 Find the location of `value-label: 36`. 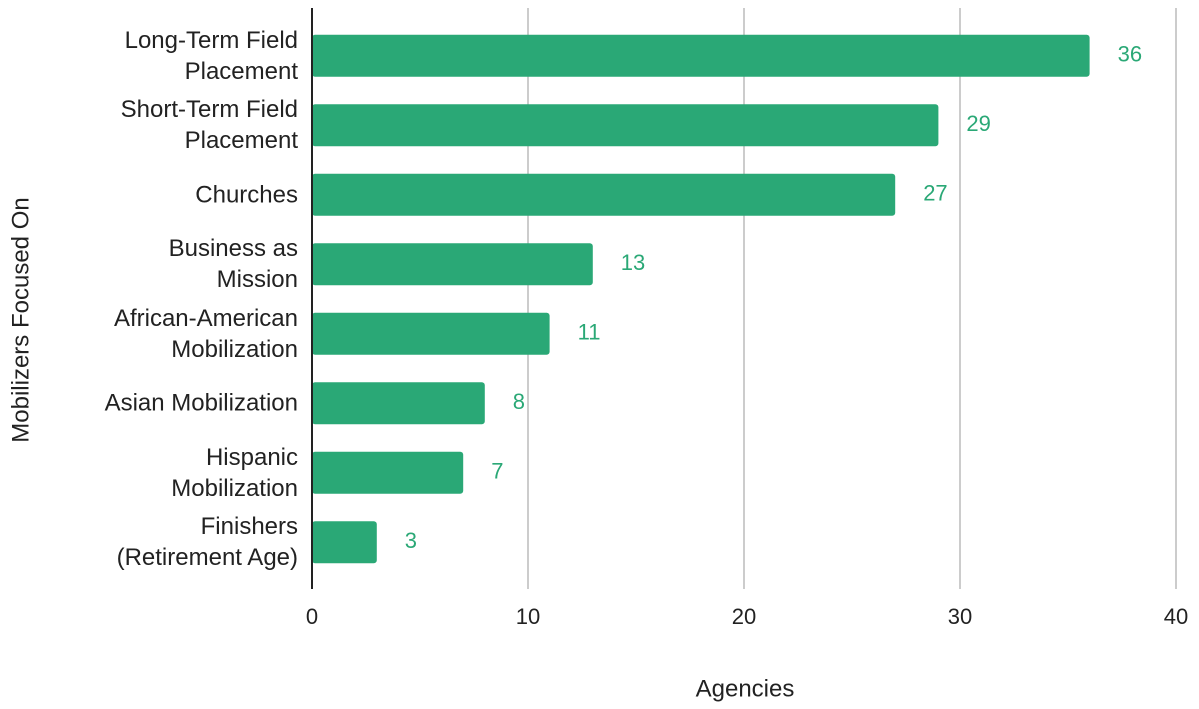

value-label: 36 is located at coordinates (1130, 54).